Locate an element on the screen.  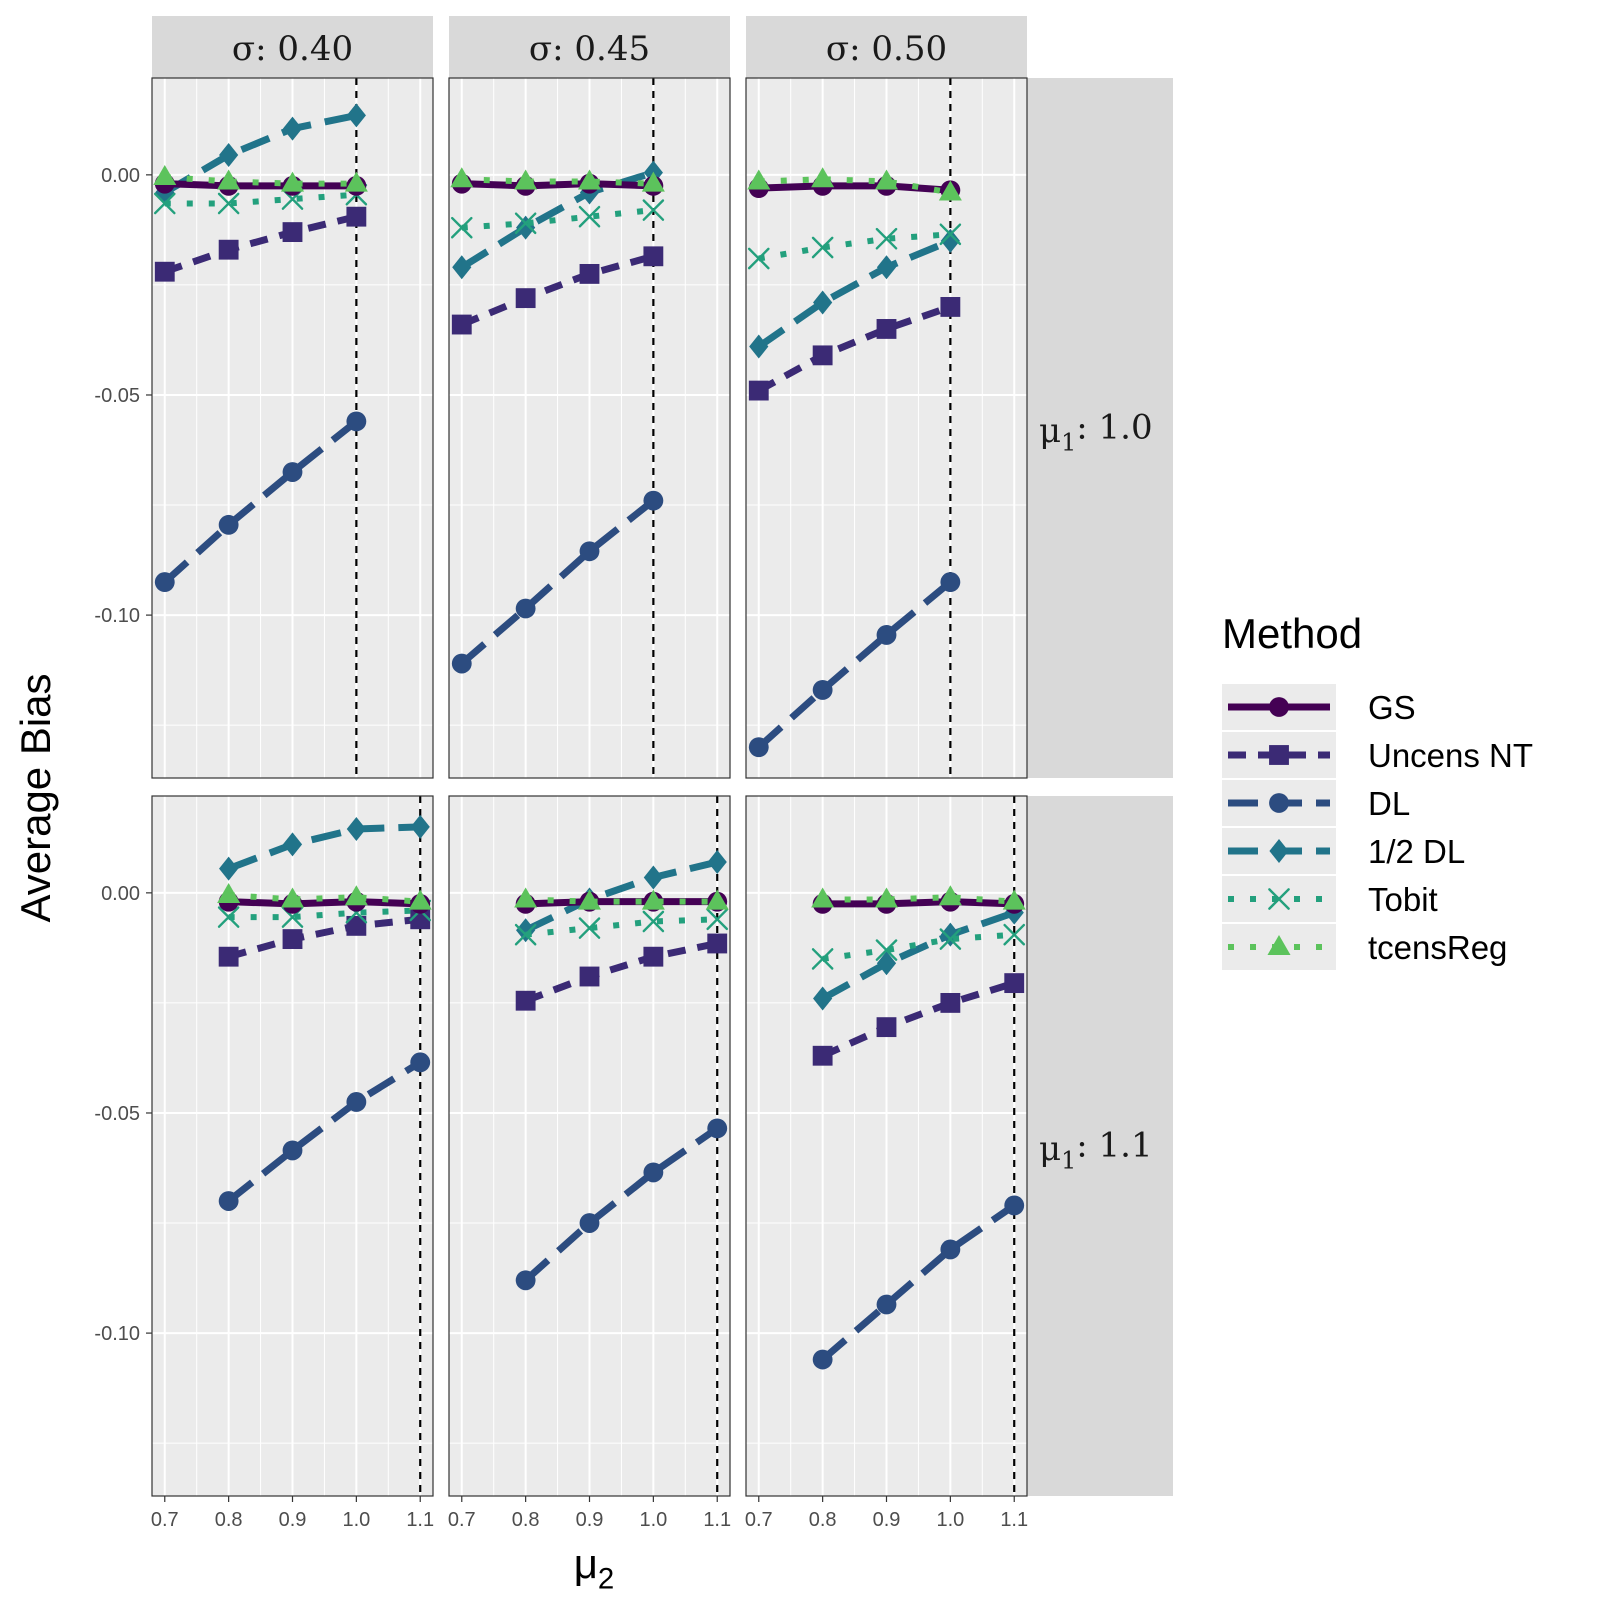
math-subscript: 2 is located at coordinates (606, 1578).